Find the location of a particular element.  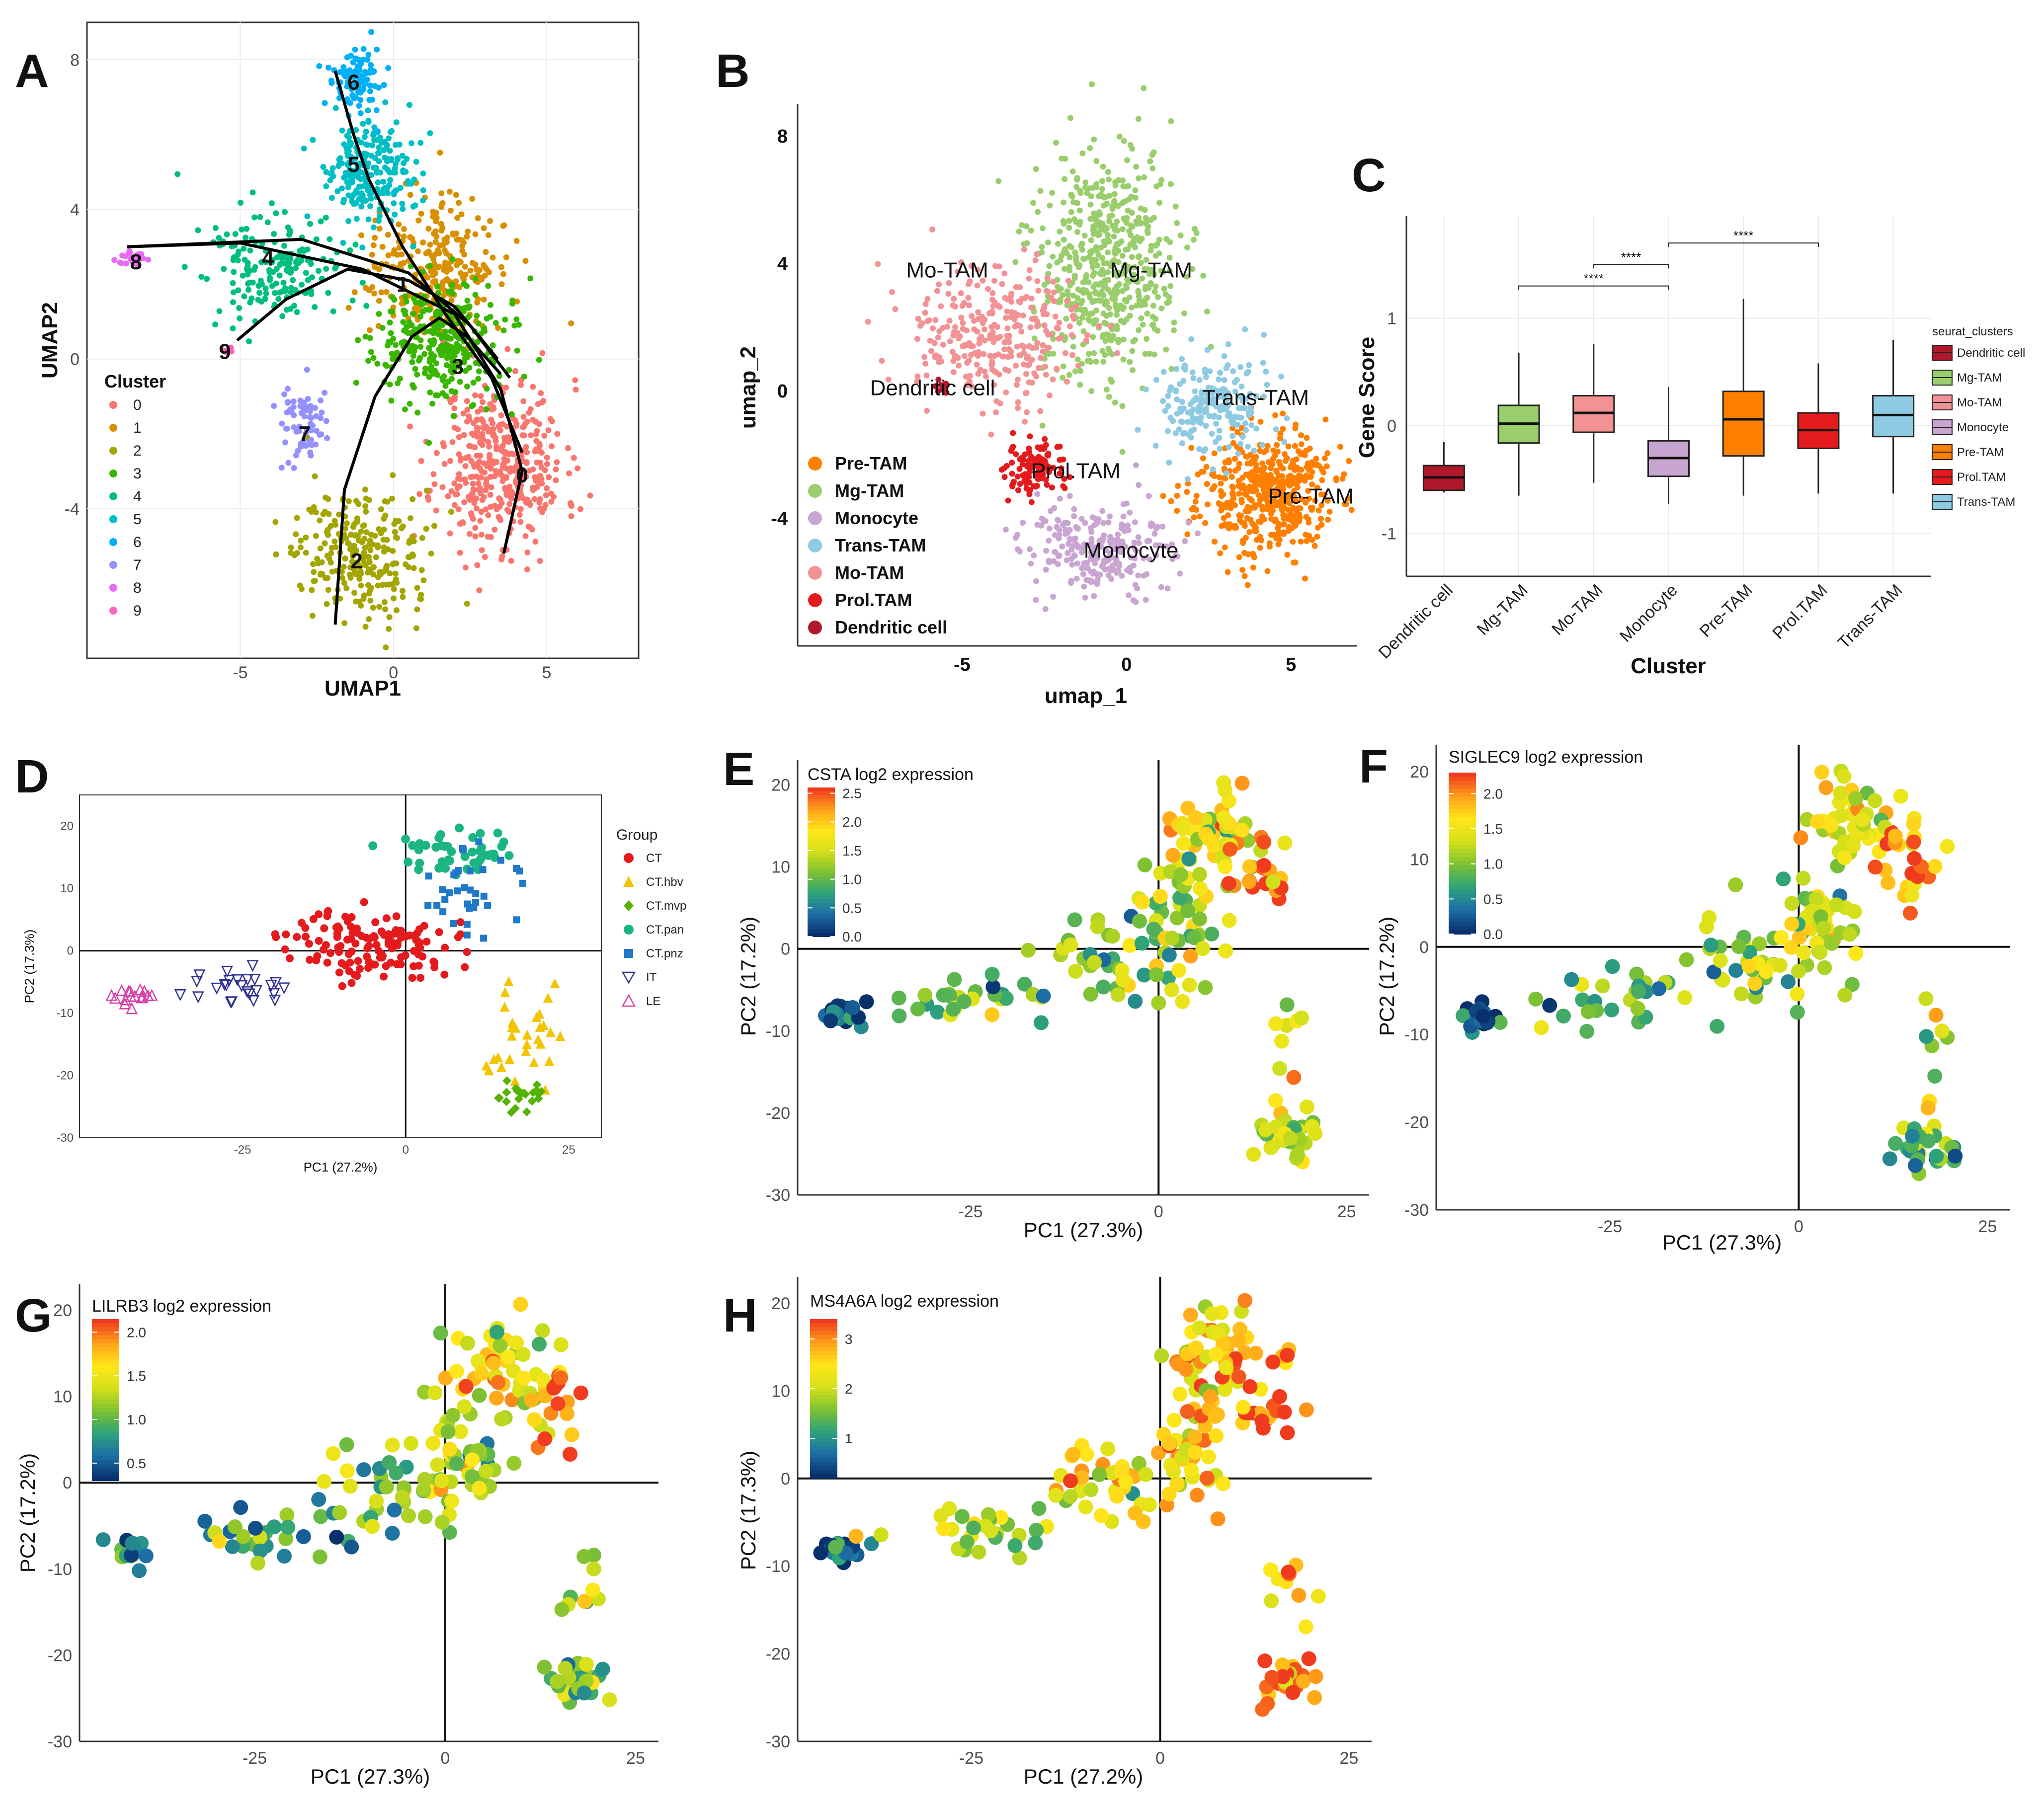

y-tick-label: -30 is located at coordinates (1417, 1210).